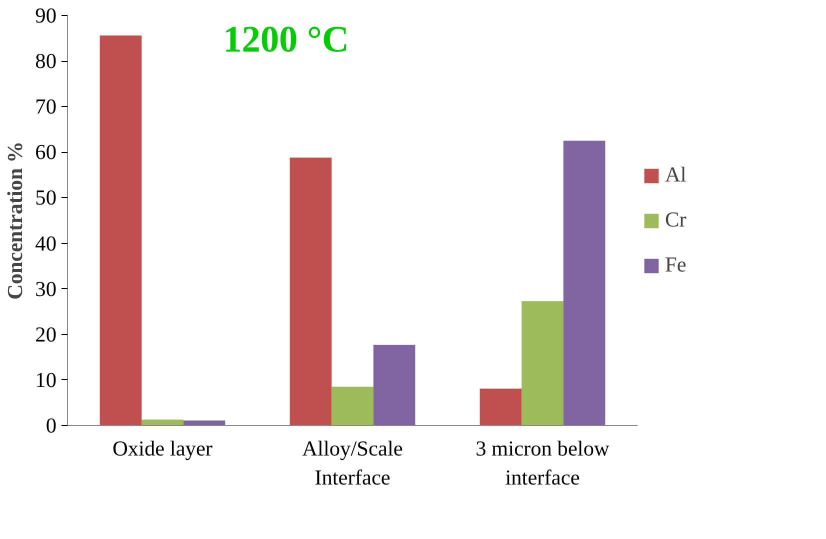 Image resolution: width=826 pixels, height=539 pixels. Describe the element at coordinates (45, 198) in the screenshot. I see `y-tick-label: 50` at that location.